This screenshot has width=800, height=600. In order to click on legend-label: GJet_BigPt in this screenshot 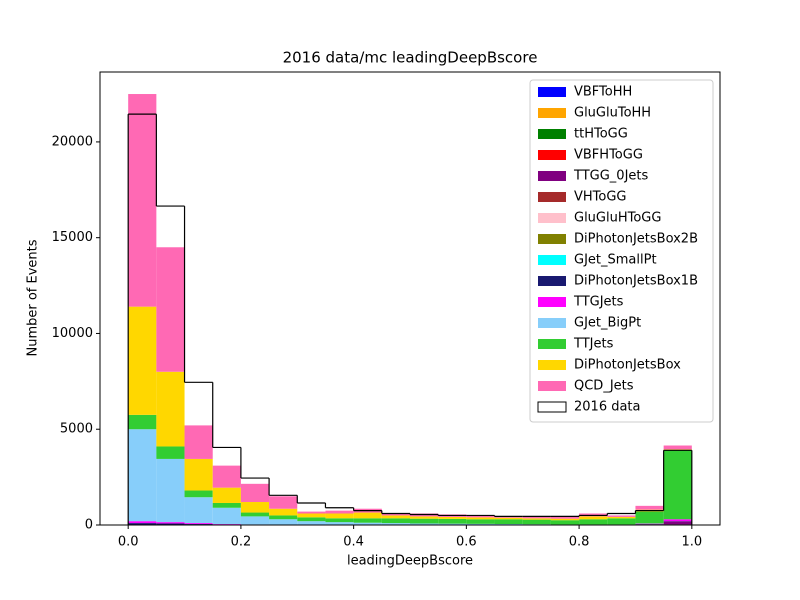, I will do `click(607, 323)`.